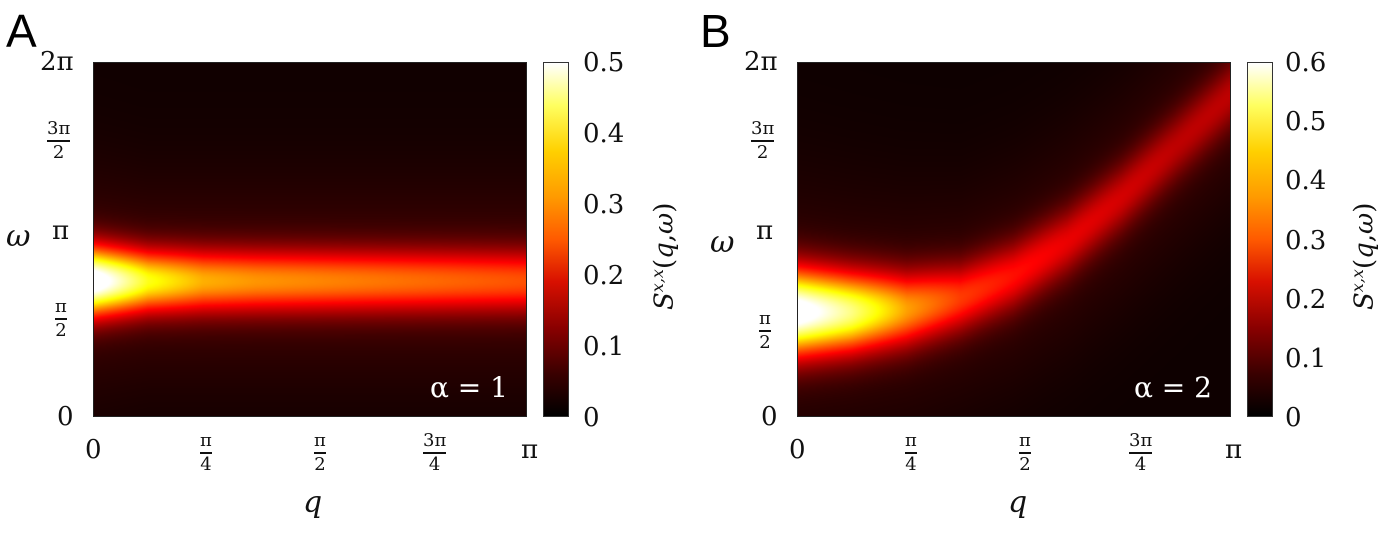 The image size is (1391, 534). What do you see at coordinates (469, 387) in the screenshot?
I see `alpha-annotation: α = 1` at bounding box center [469, 387].